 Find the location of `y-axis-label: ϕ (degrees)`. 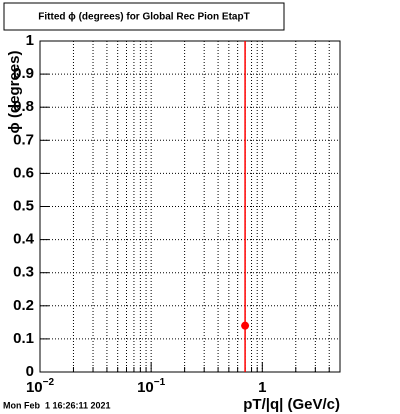

y-axis-label: ϕ (degrees) is located at coordinates (14, 92).